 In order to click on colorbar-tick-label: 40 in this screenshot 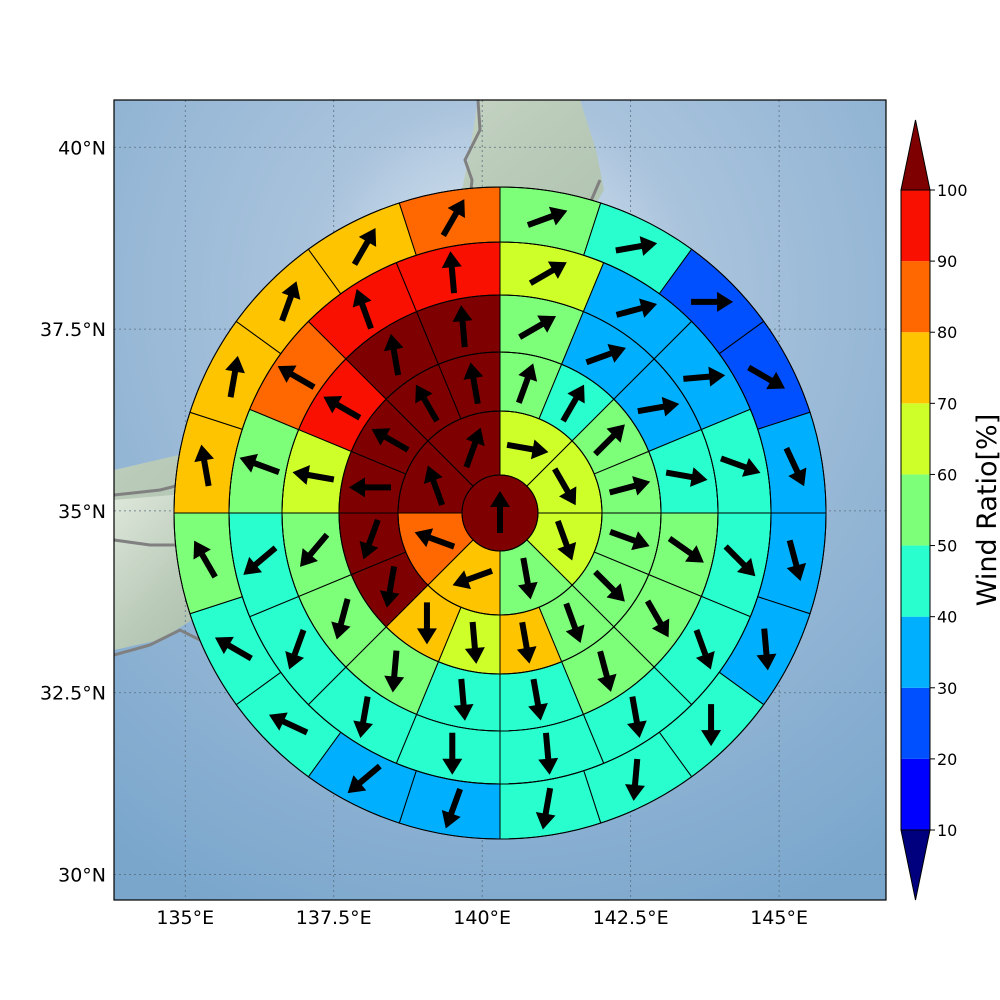, I will do `click(947, 617)`.